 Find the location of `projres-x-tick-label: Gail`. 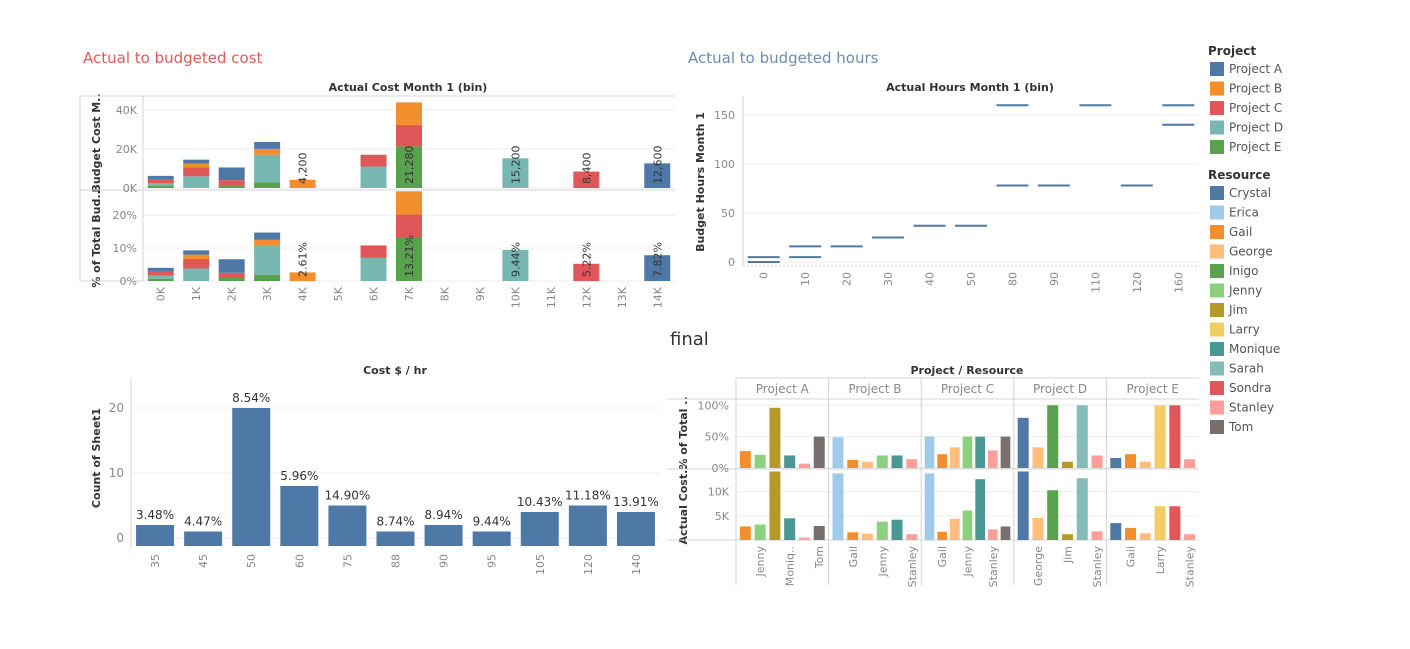

projres-x-tick-label: Gail is located at coordinates (853, 556).